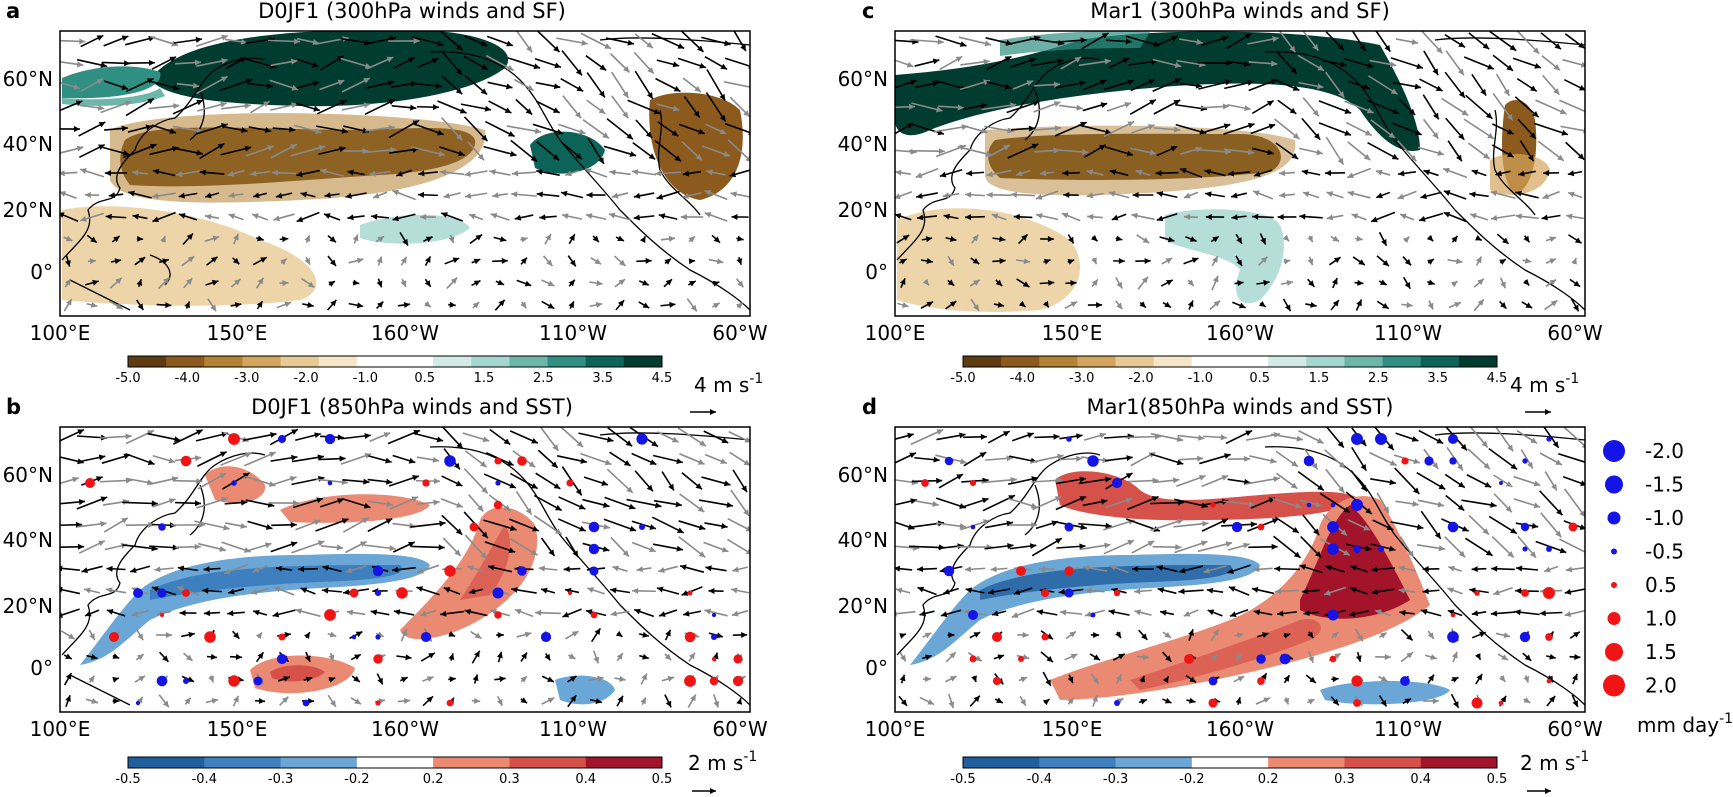 This screenshot has height=797, width=1733. I want to click on colorbar-tick-label: -0.2, so click(1191, 779).